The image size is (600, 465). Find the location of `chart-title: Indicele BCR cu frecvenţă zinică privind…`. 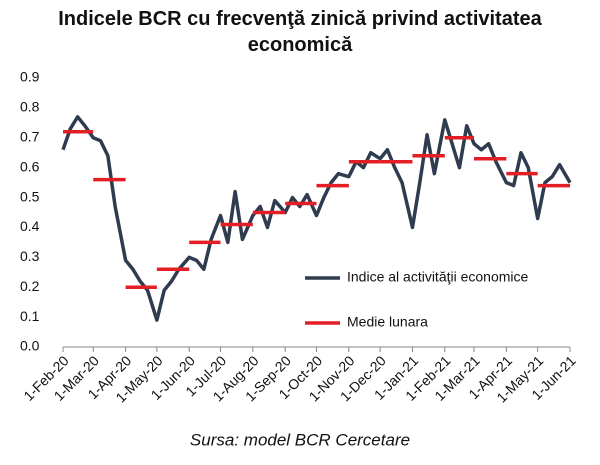

chart-title: Indicele BCR cu frecvenţă zinică privind… is located at coordinates (300, 32).